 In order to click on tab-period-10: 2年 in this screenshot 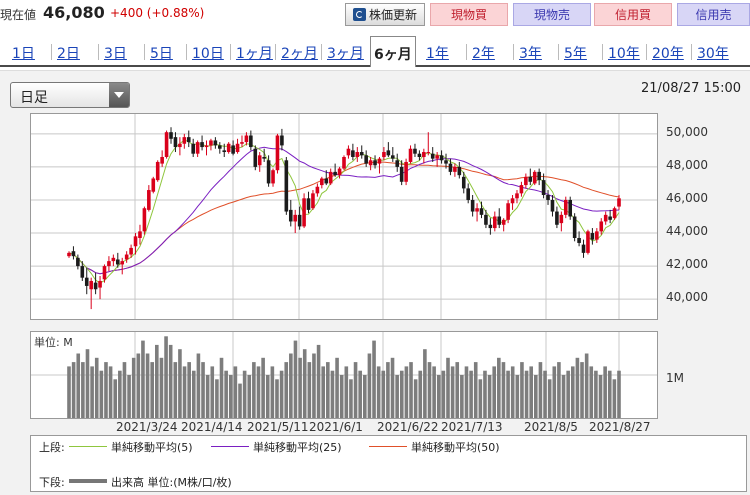, I will do `click(483, 54)`.